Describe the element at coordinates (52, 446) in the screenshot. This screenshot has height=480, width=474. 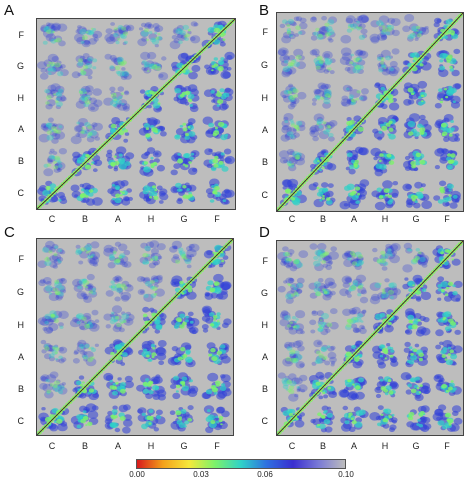
I see `xtick-c-0: C` at that location.